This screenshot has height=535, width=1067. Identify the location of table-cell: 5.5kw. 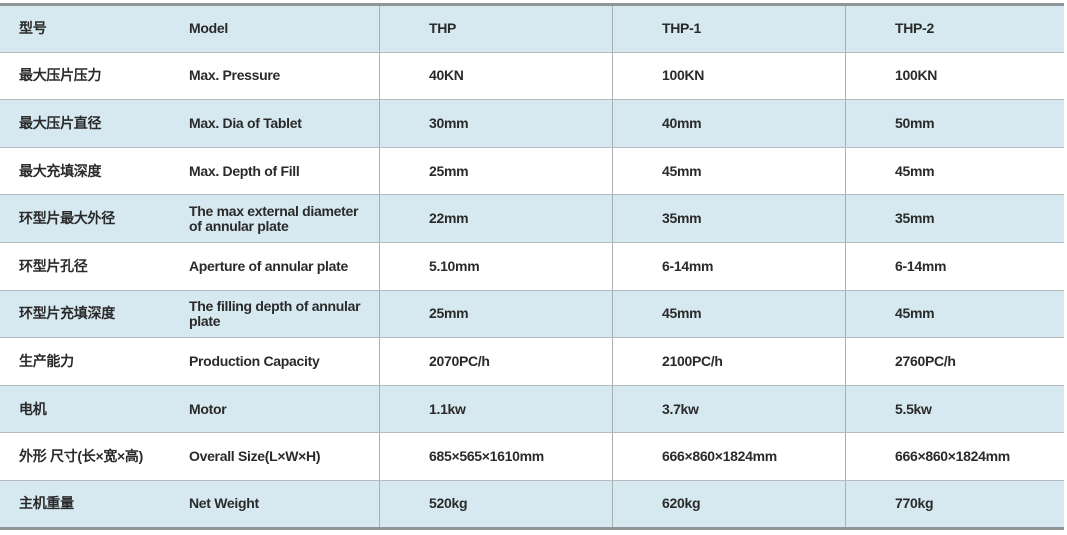
(954, 409).